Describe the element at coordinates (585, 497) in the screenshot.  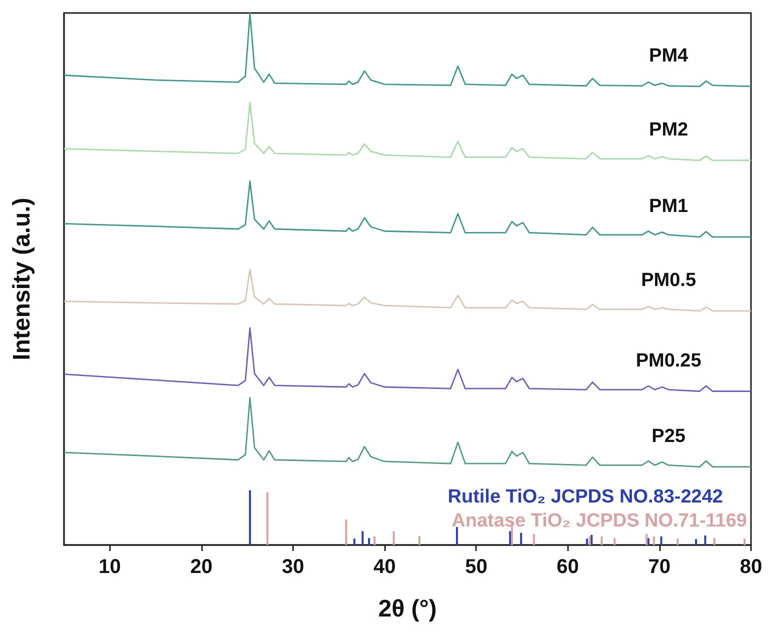
I see `series-label: Rutile TiO₂ JCPDS NO.83-2242` at that location.